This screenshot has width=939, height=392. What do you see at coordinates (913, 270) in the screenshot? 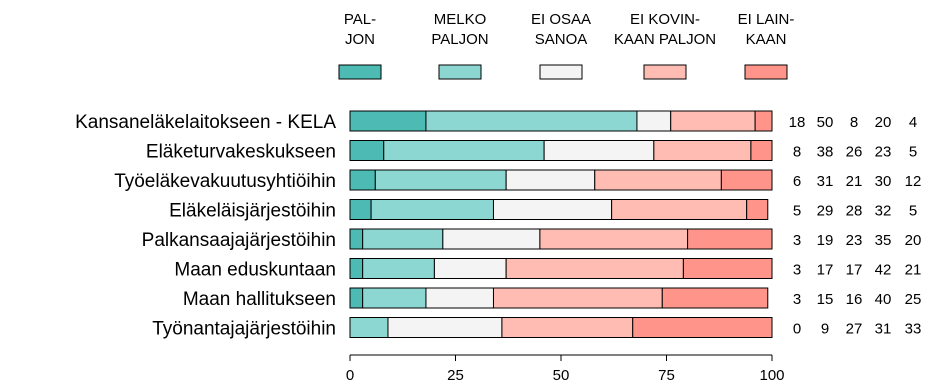
I see `value-label-ei-lain-kaan: 21` at bounding box center [913, 270].